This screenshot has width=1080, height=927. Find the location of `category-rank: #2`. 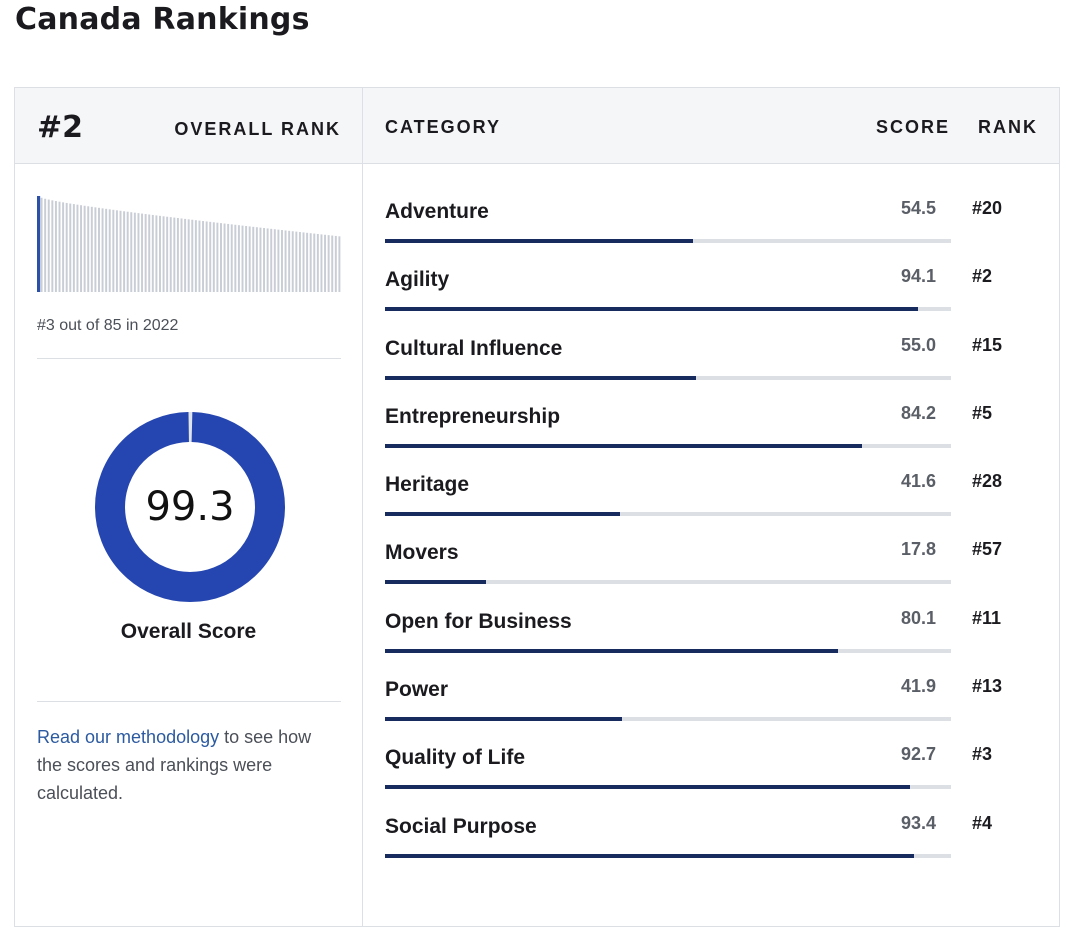

category-rank: #2 is located at coordinates (982, 276).